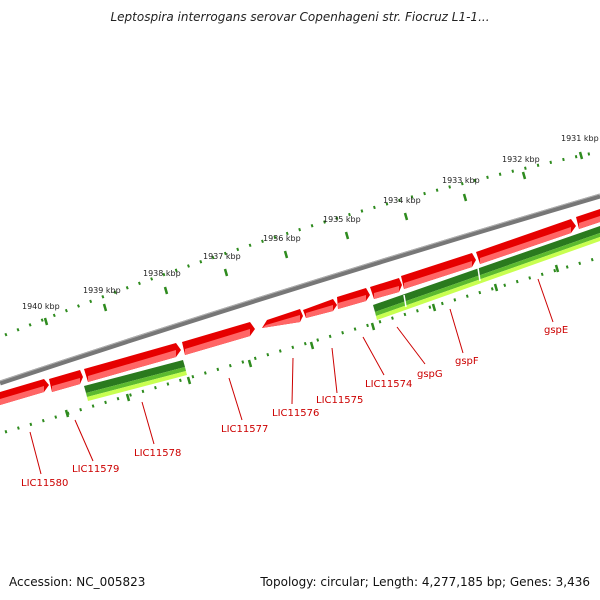 The height and width of the screenshot is (600, 600). Describe the element at coordinates (373, 356) in the screenshot. I see `leader-lic11574` at that location.